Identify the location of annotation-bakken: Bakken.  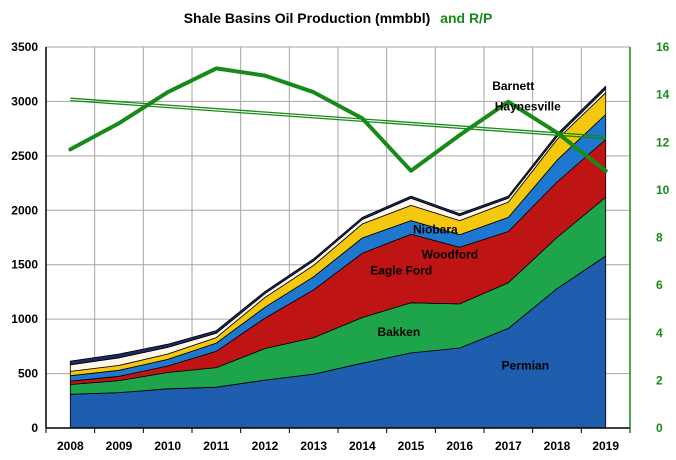
(398, 332).